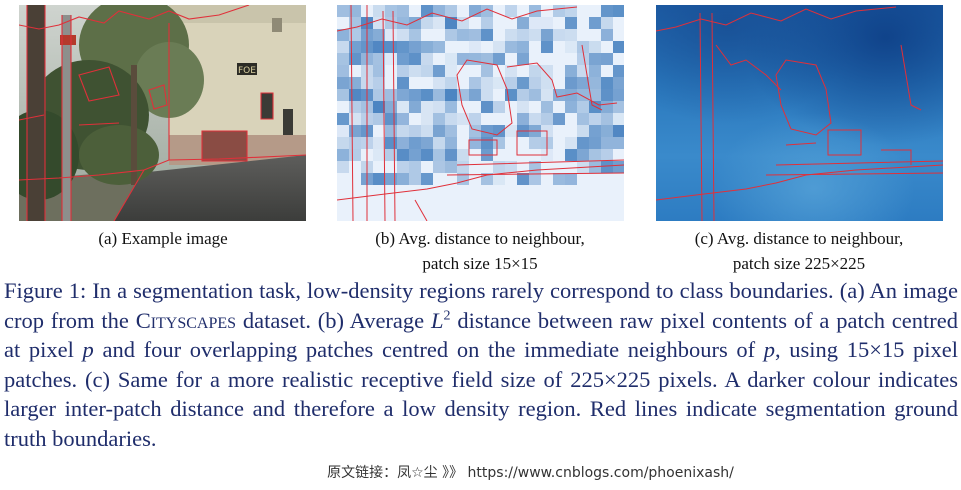  Describe the element at coordinates (163, 238) in the screenshot. I see `subcaption-a: (a) Example image` at that location.